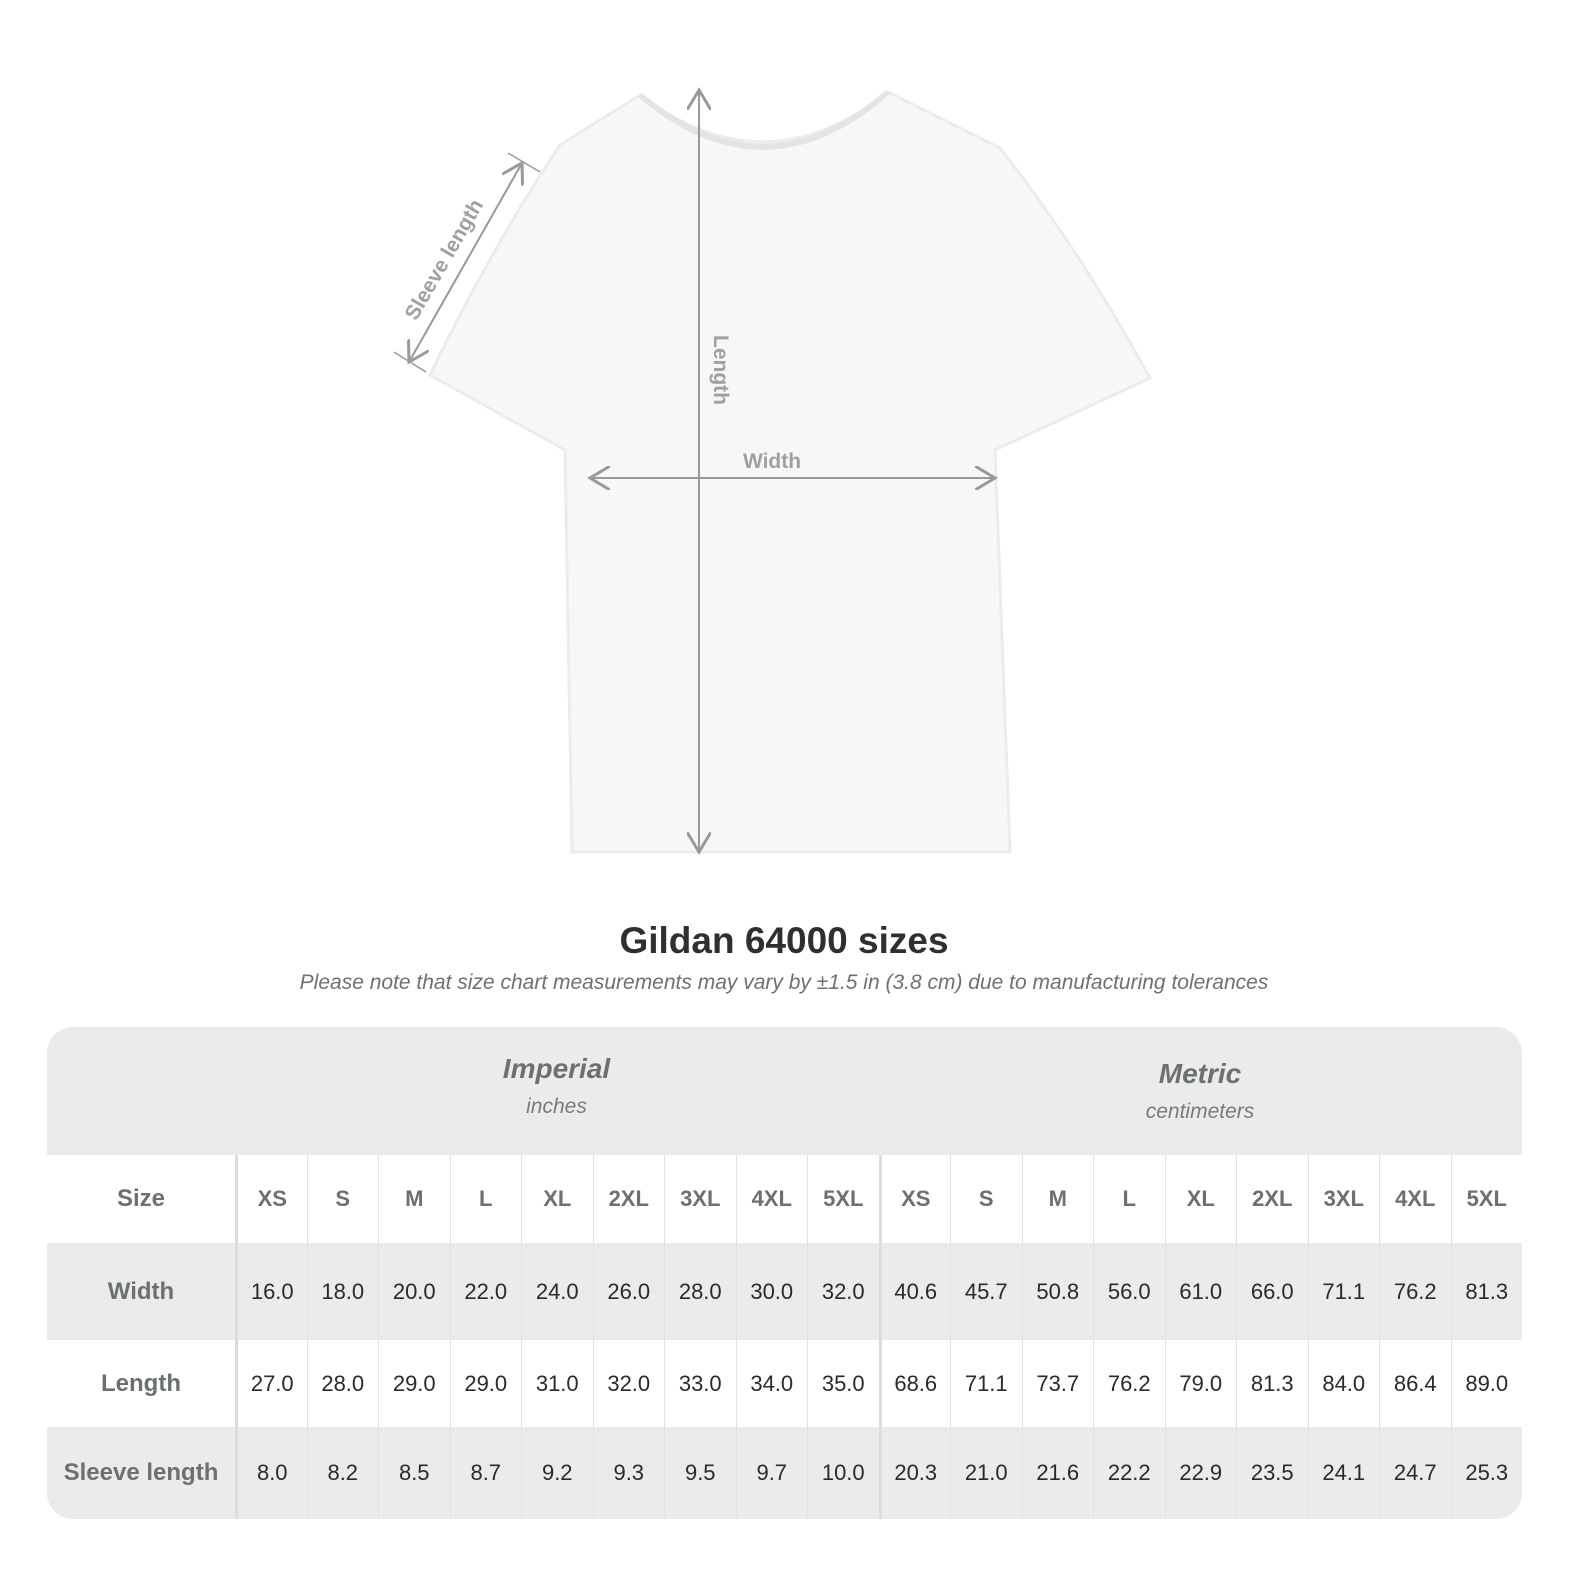 The image size is (1588, 1588). What do you see at coordinates (700, 1383) in the screenshot?
I see `imperial-value-cell: 33.0` at bounding box center [700, 1383].